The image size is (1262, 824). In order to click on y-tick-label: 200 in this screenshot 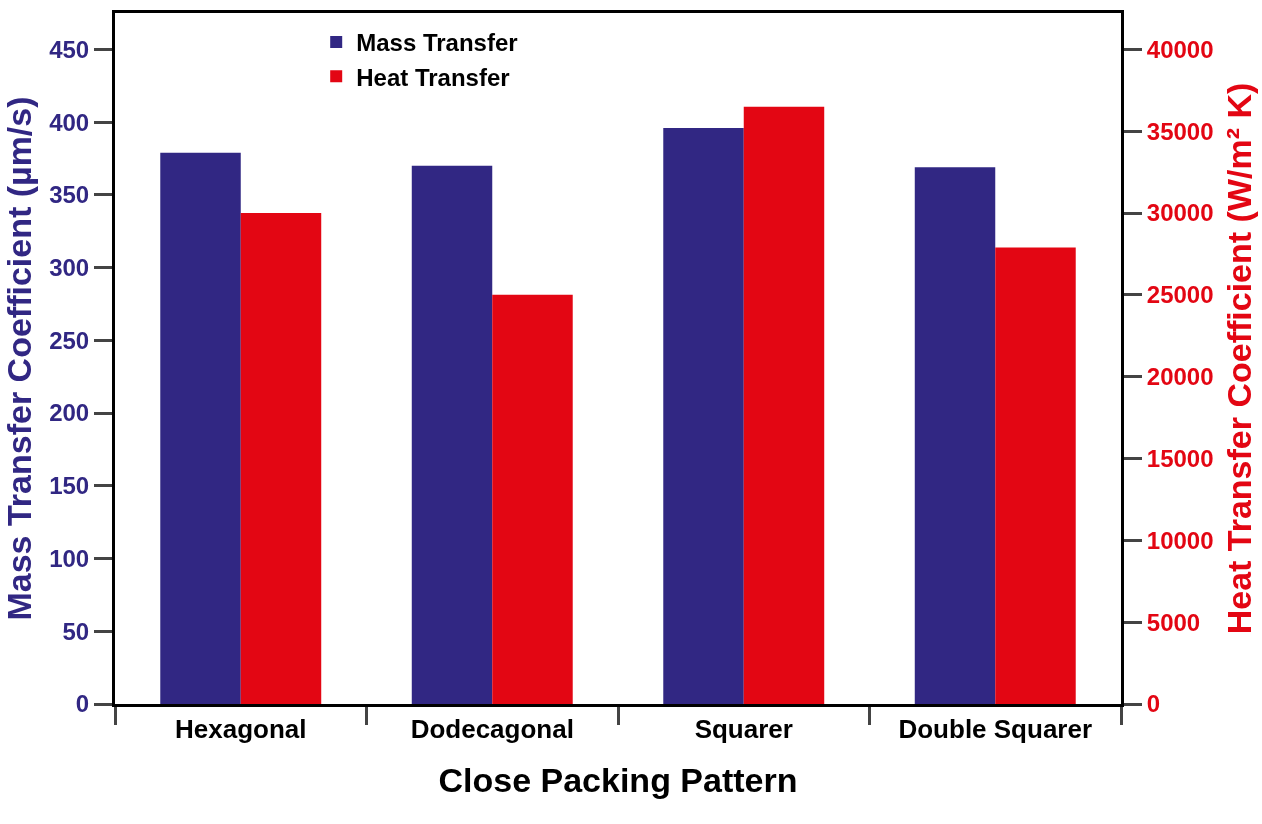, I will do `click(69, 413)`.